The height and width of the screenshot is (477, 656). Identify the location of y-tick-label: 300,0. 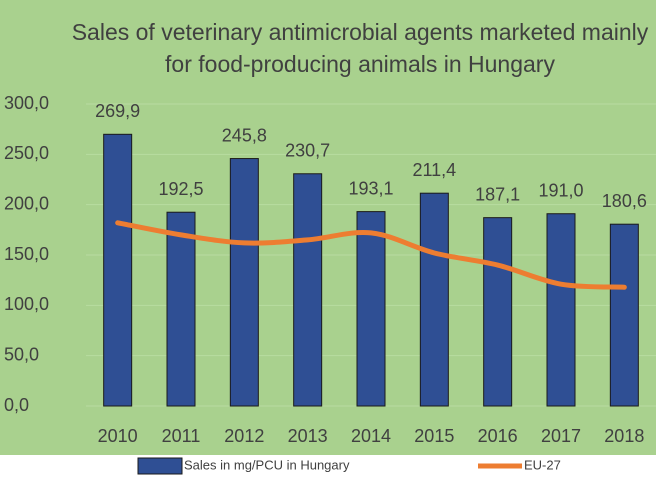
(26, 103).